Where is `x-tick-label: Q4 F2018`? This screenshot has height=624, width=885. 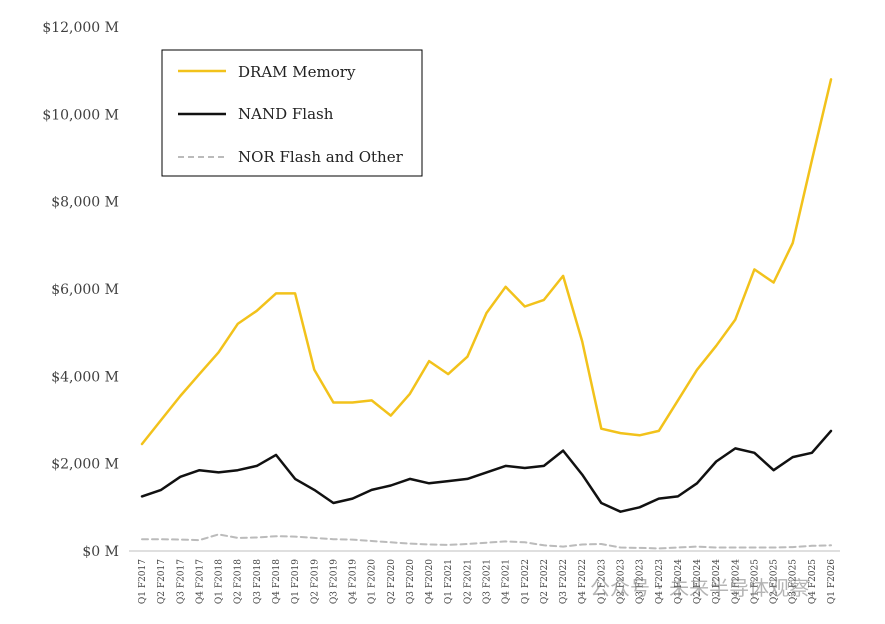
x-tick-label: Q4 F2018 is located at coordinates (277, 581).